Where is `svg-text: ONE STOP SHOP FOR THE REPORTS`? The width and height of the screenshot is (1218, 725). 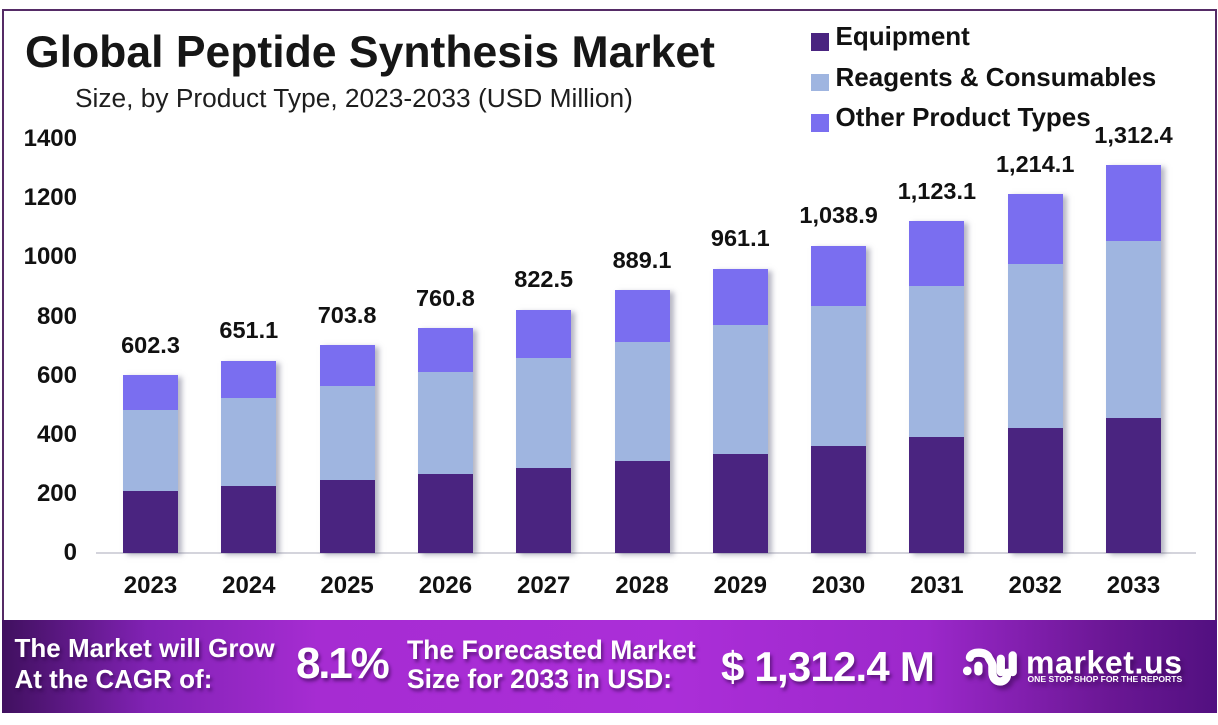
svg-text: ONE STOP SHOP FOR THE REPORTS is located at coordinates (1104, 679).